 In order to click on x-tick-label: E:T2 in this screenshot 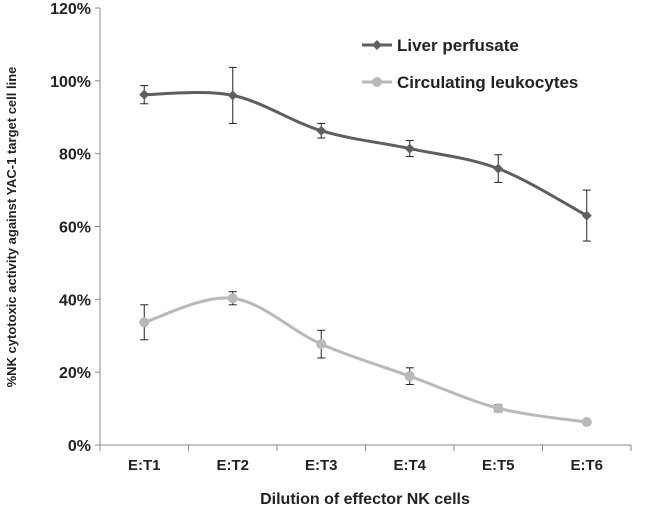, I will do `click(232, 465)`.